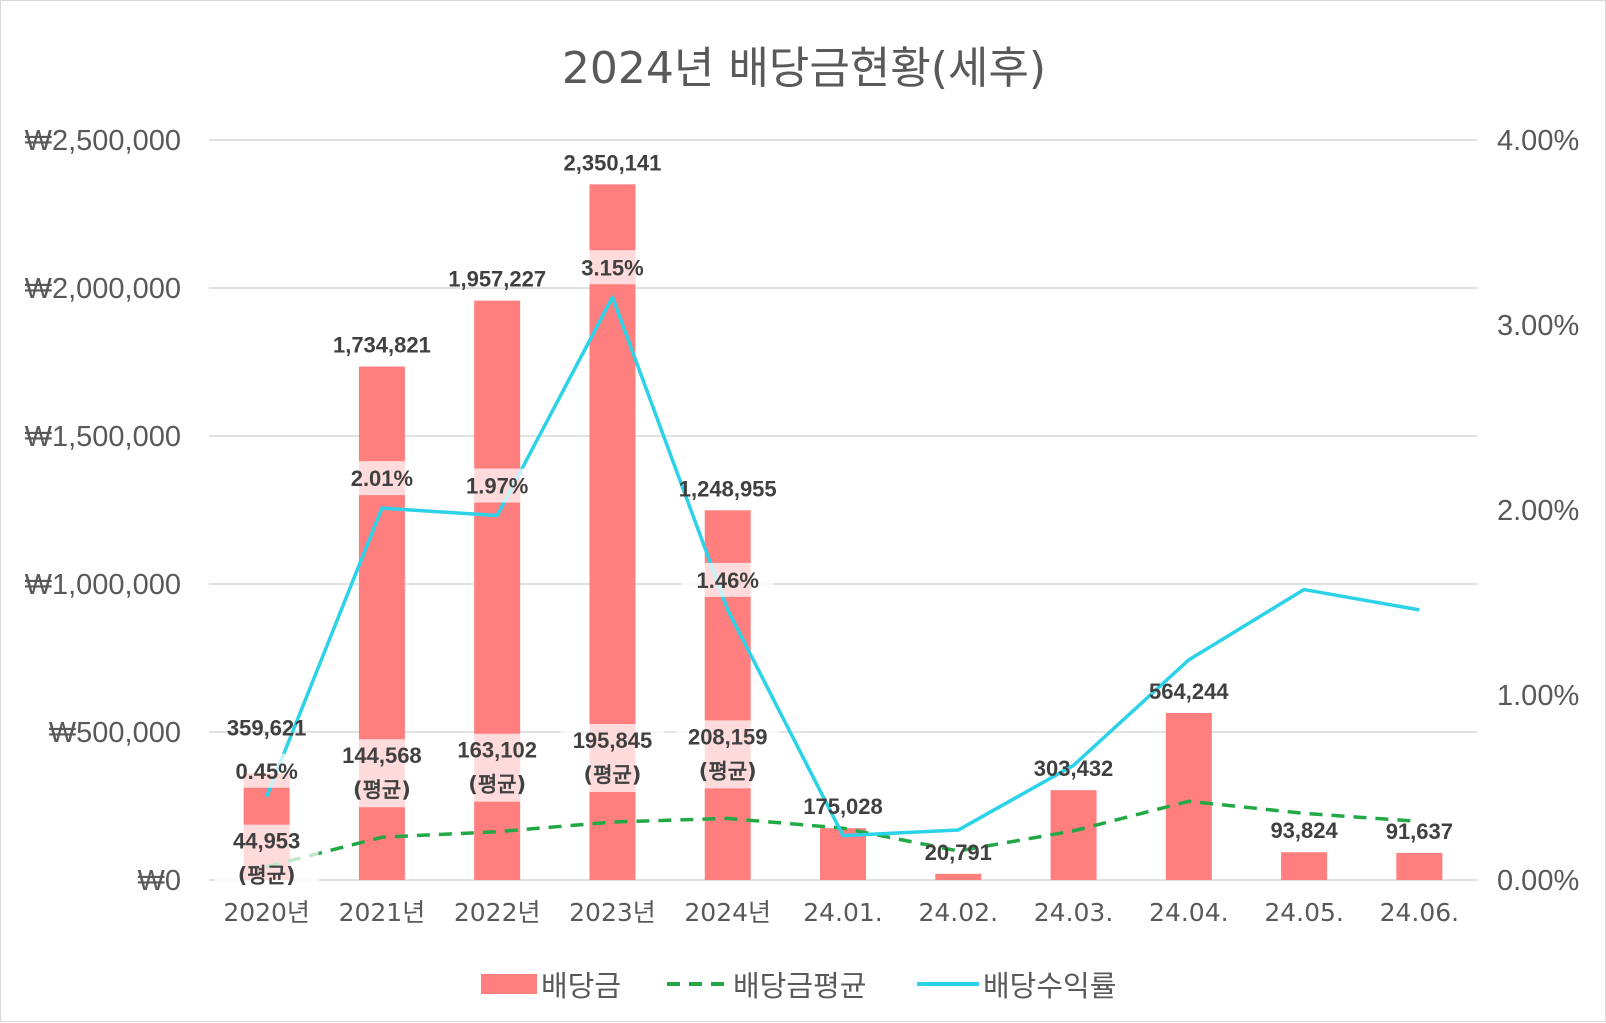 This screenshot has width=1606, height=1023. I want to click on average-value-label: 195,845, so click(613, 740).